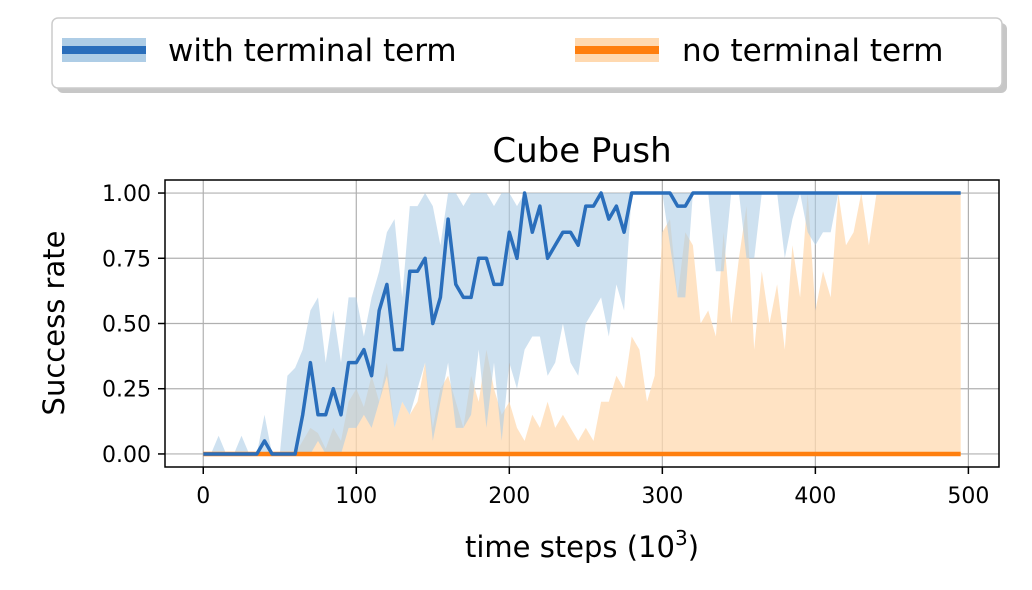 The height and width of the screenshot is (590, 1032). I want to click on x-axis-label: time steps (103), so click(582, 545).